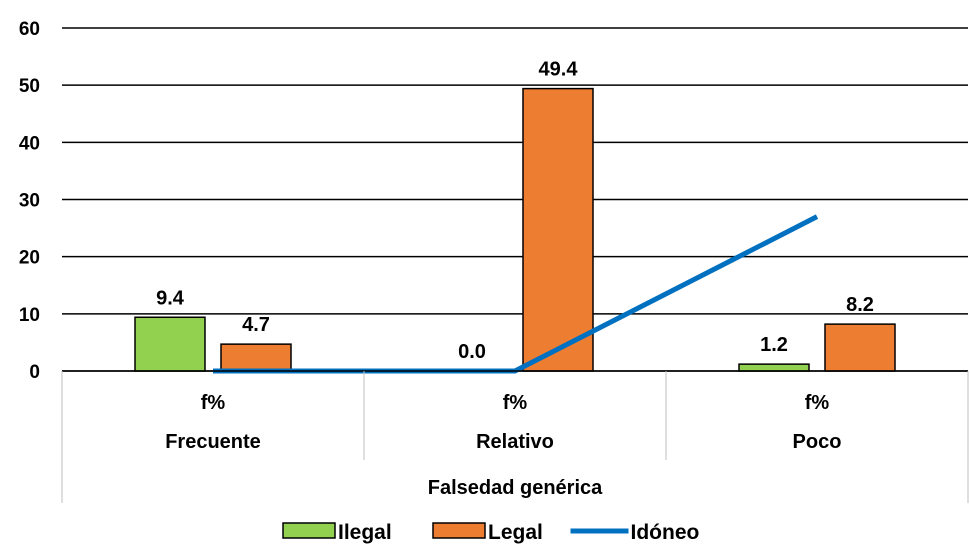 The width and height of the screenshot is (970, 547). Describe the element at coordinates (170, 344) in the screenshot. I see `bar-ilegal-frecuente` at that location.